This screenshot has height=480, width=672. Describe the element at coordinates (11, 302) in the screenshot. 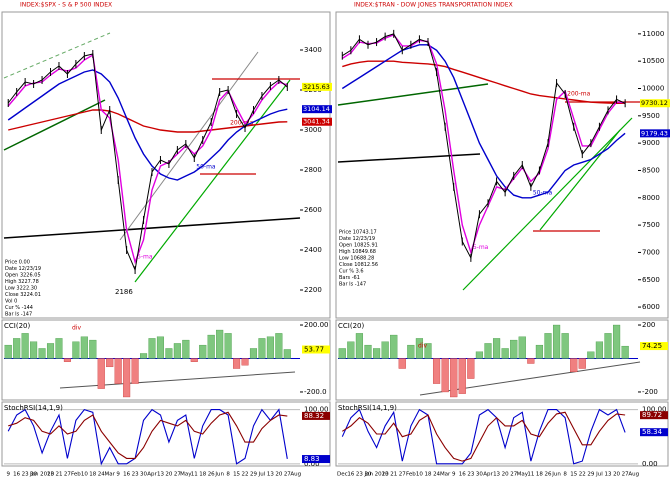

I see `info-text: Vol 0` at that location.